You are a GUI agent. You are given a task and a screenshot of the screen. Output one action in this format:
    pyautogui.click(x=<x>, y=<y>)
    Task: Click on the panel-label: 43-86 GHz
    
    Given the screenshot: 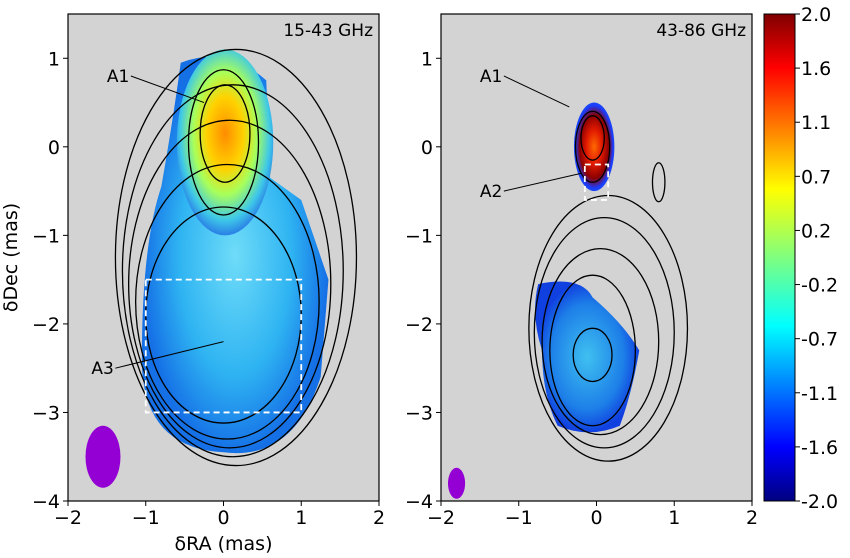 What is the action you would take?
    pyautogui.click(x=701, y=31)
    